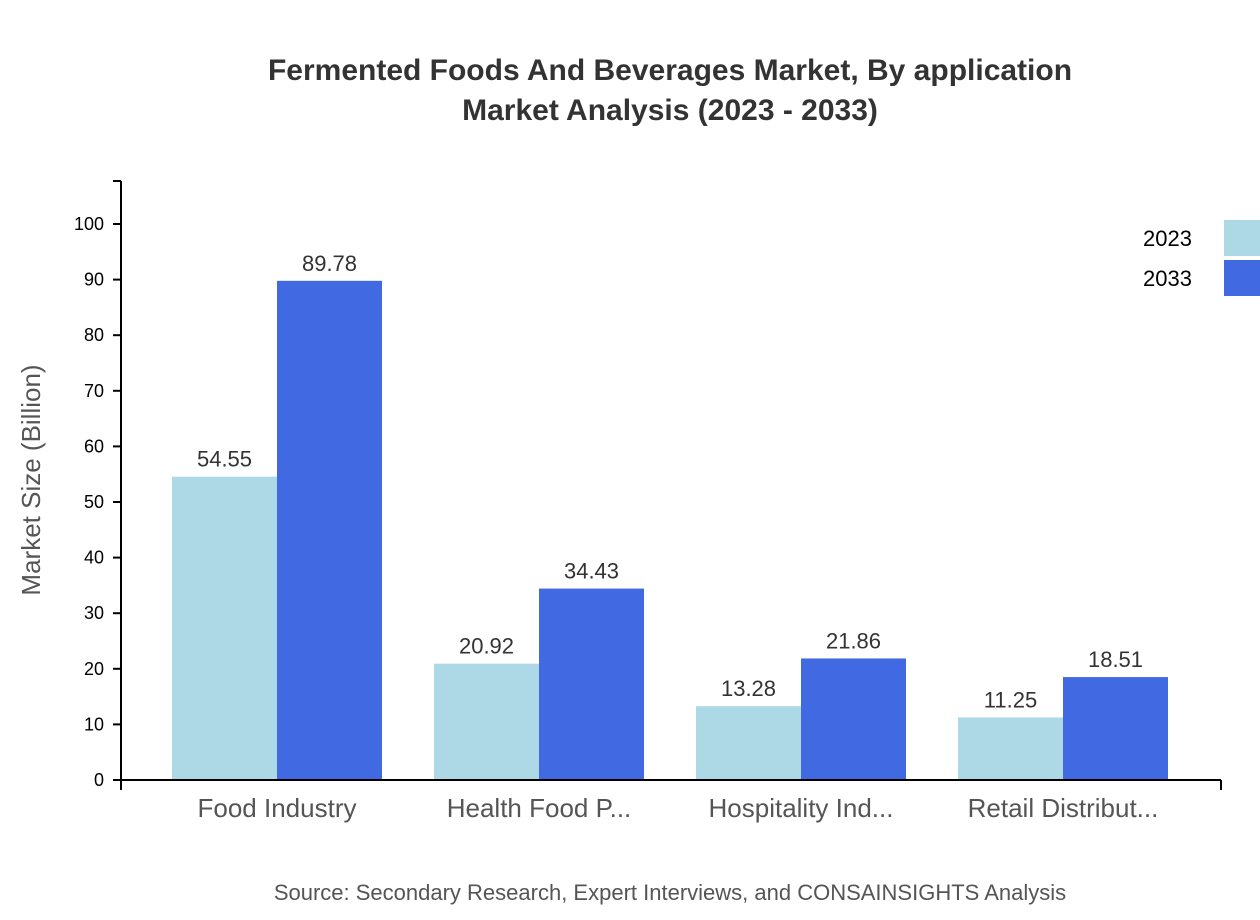  I want to click on data-label: 20.92, so click(486, 646).